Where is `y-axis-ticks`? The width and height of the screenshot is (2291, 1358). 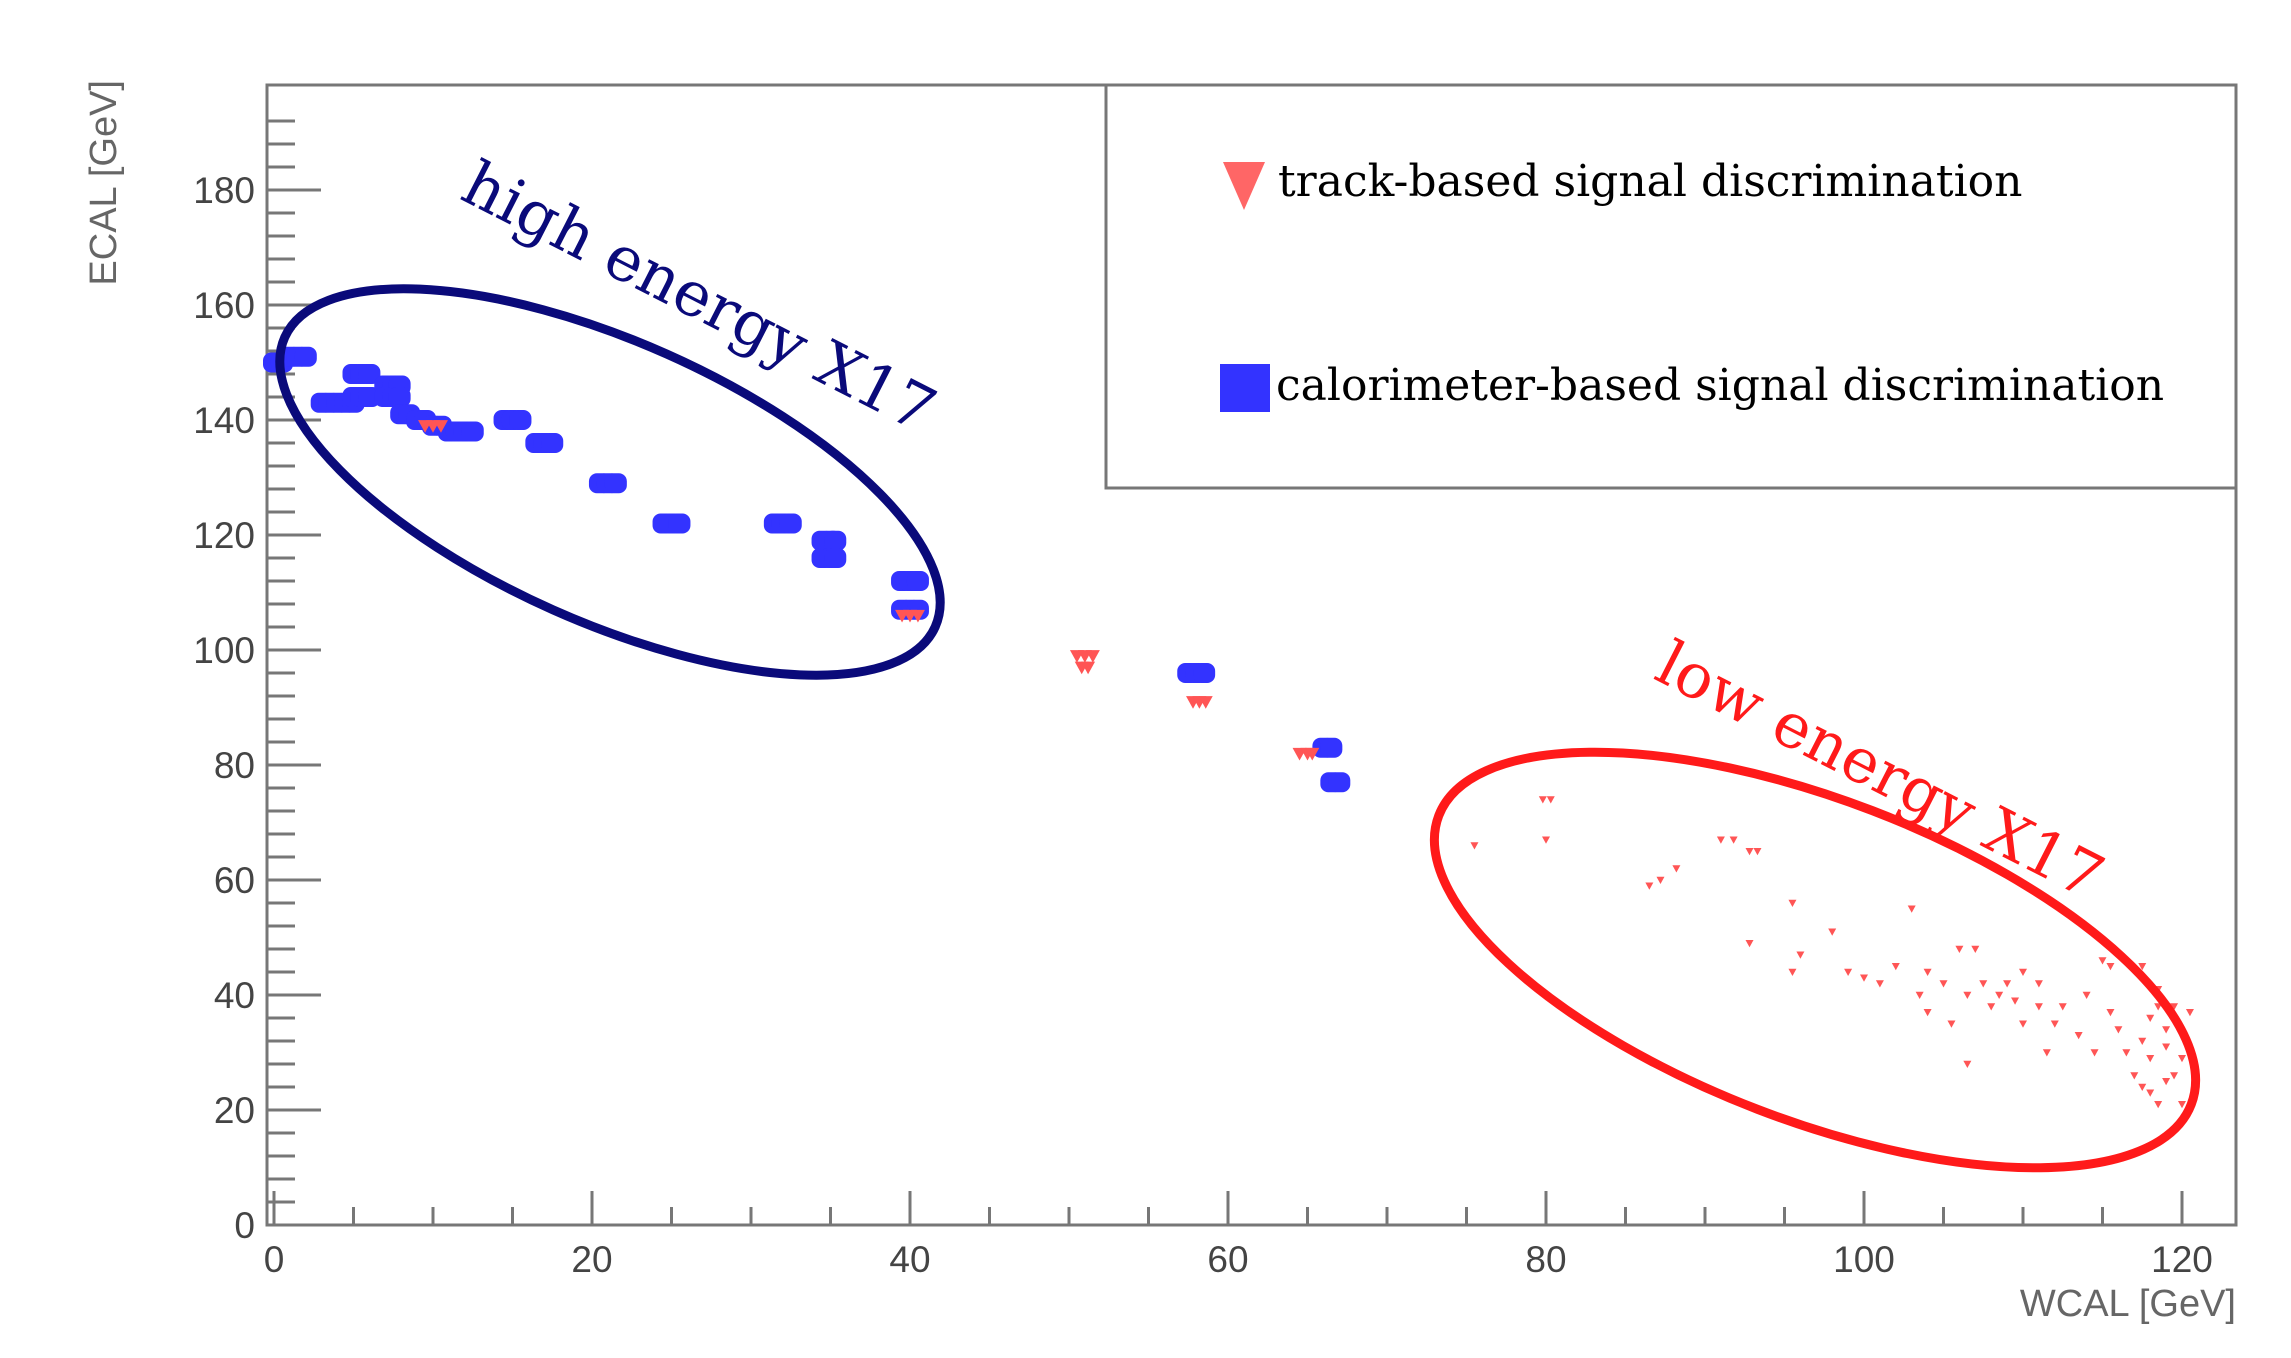
y-axis-ticks is located at coordinates (294, 673).